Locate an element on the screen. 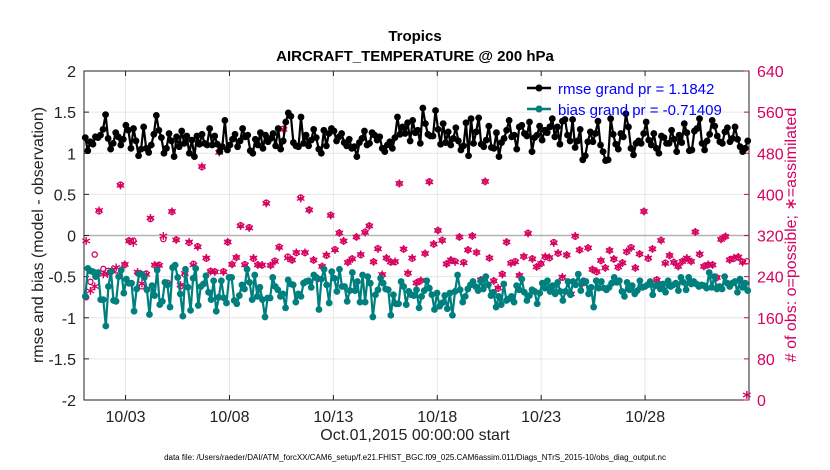 The height and width of the screenshot is (470, 830). y2-tick-label: 560 is located at coordinates (770, 113).